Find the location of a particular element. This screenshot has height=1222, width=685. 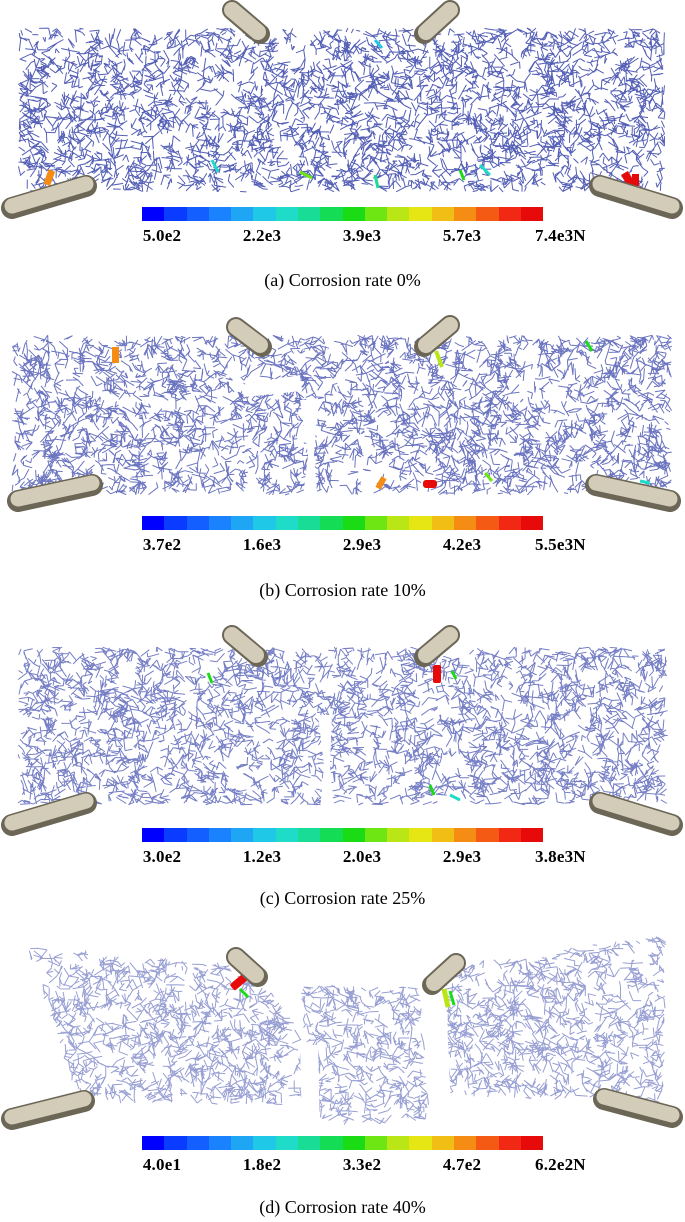

tick-label: 2.9e3 is located at coordinates (462, 856).